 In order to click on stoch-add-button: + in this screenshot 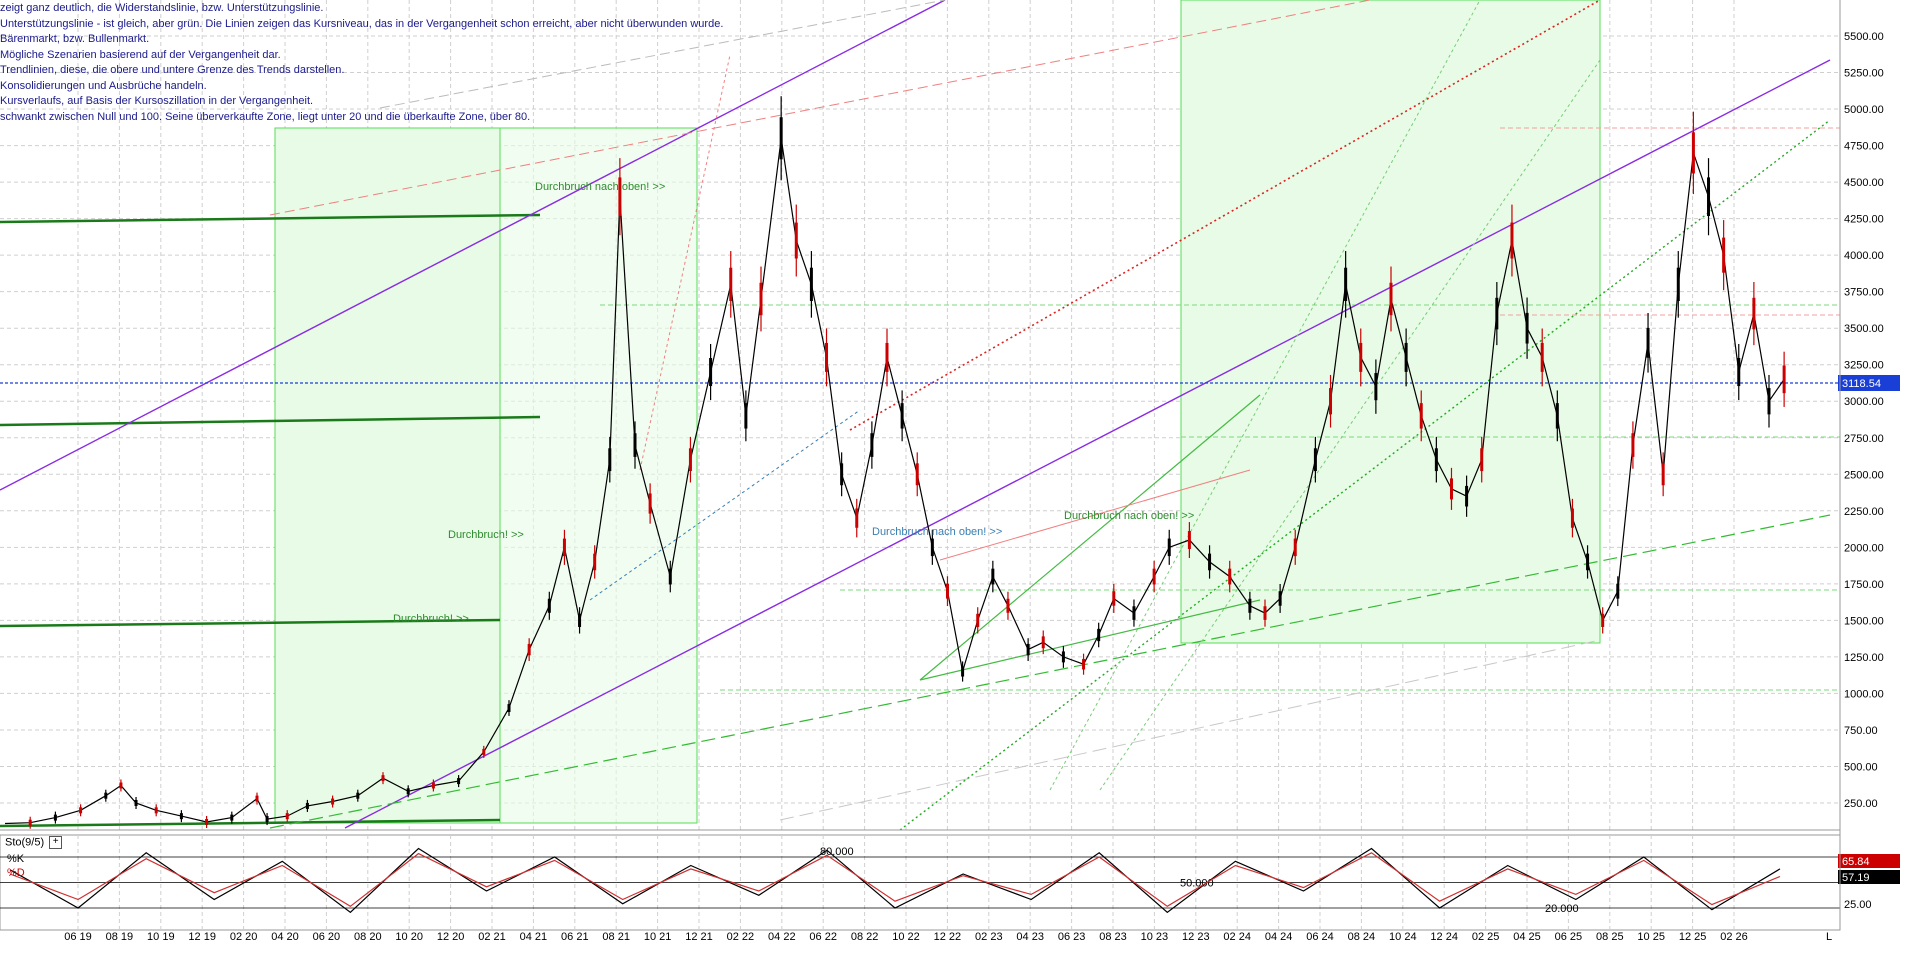, I will do `click(56, 842)`.